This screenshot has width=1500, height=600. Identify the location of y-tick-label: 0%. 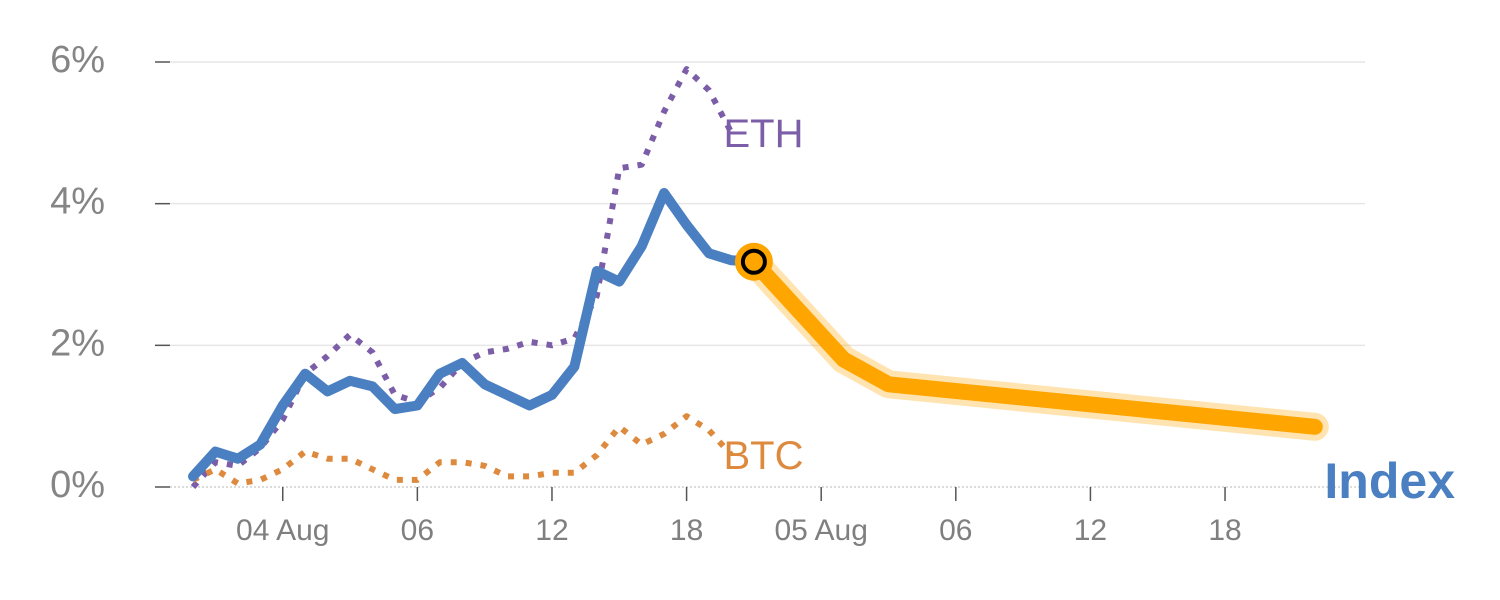
(77, 485).